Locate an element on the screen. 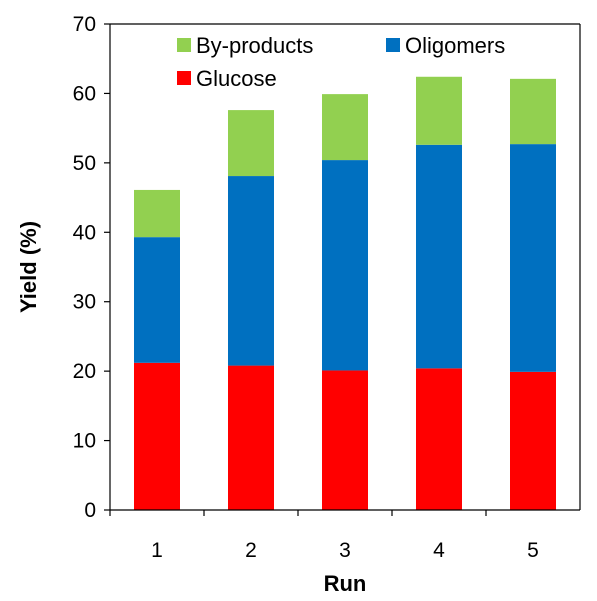 The width and height of the screenshot is (597, 601). legend-label-glucose: Glucose is located at coordinates (236, 78).